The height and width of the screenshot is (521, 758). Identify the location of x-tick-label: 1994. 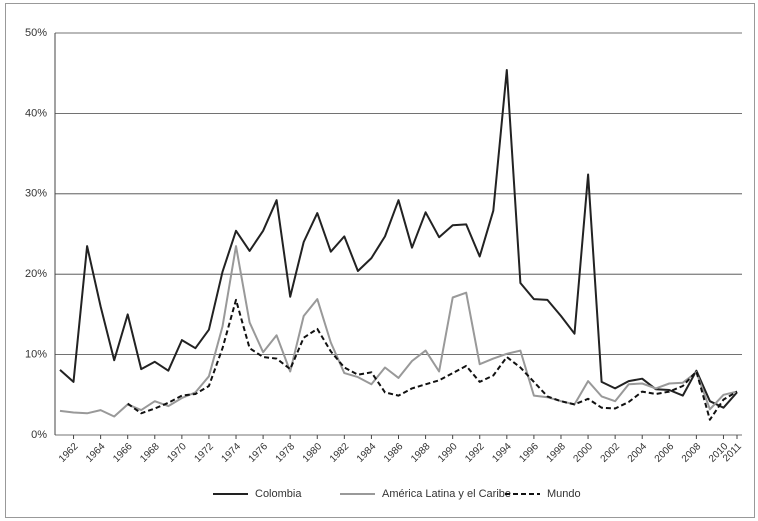
(502, 453).